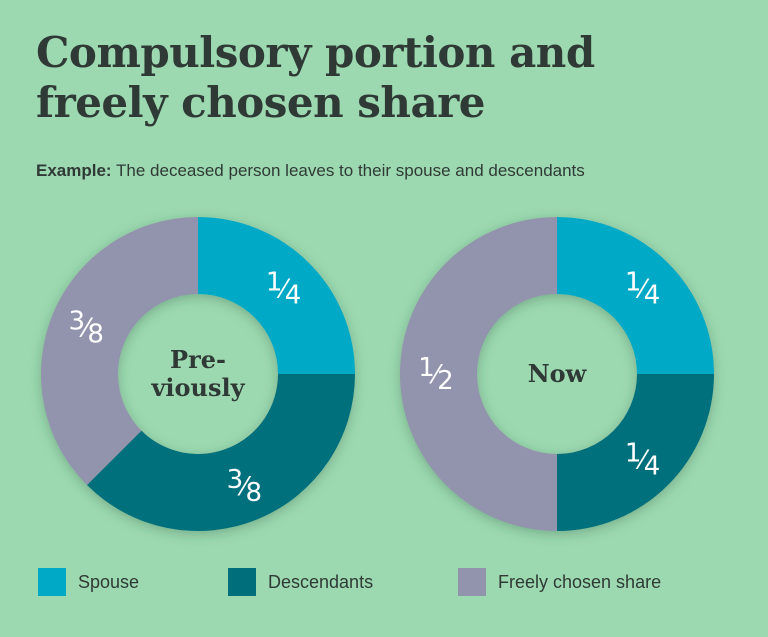  I want to click on center-label: Pre-viously, so click(197, 373).